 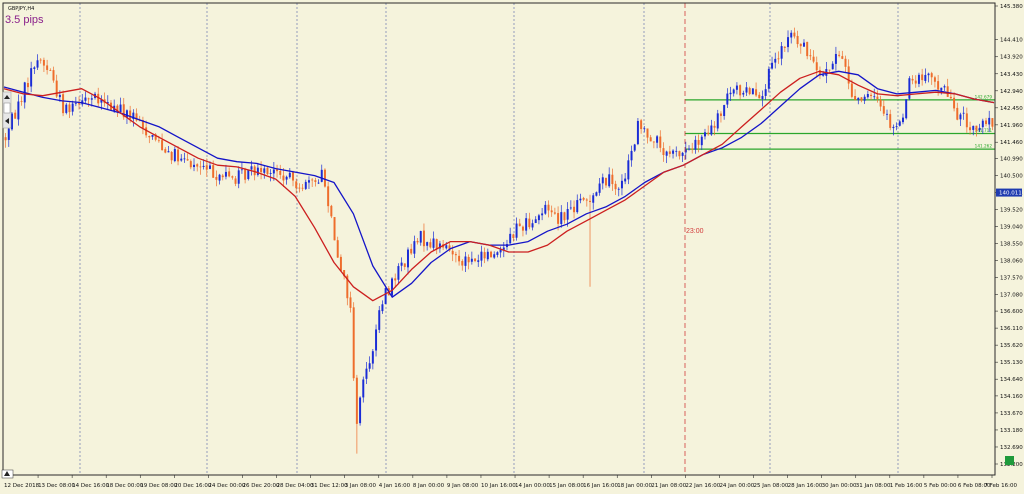 I want to click on symbol-label: GBPJPY,H4, so click(x=21, y=9).